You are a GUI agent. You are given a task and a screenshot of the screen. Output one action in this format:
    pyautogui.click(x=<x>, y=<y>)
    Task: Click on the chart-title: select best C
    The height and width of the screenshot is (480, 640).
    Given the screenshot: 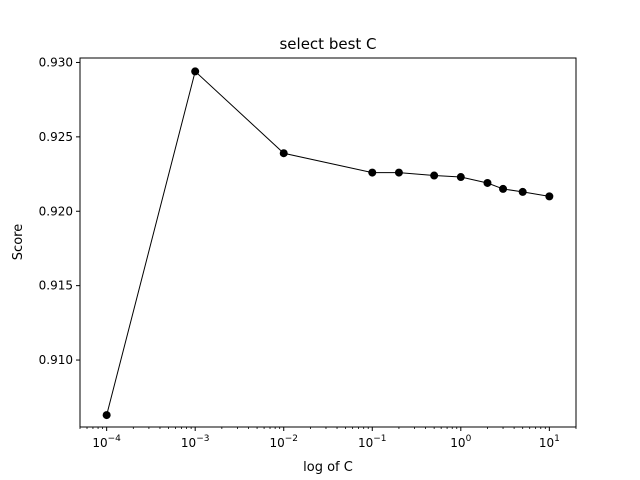 What is the action you would take?
    pyautogui.click(x=327, y=44)
    